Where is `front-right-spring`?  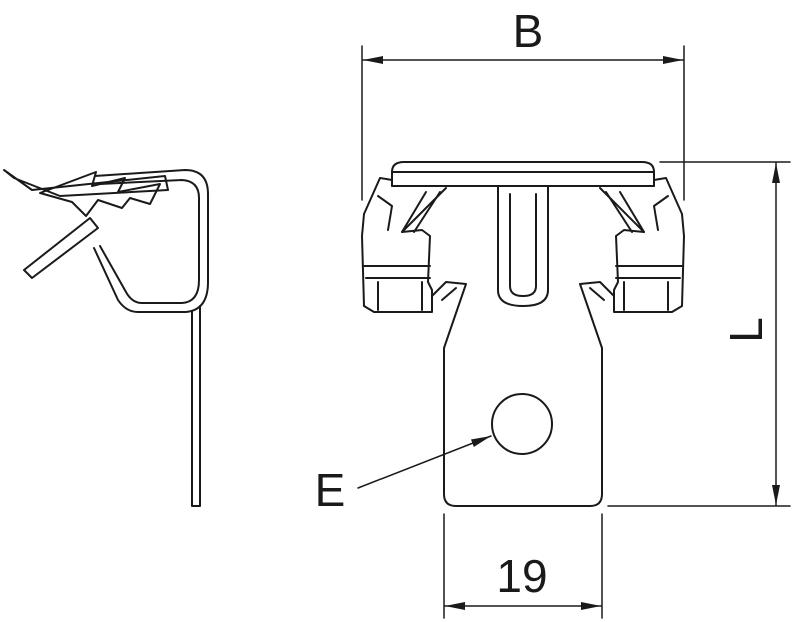
front-right-spring is located at coordinates (632, 212).